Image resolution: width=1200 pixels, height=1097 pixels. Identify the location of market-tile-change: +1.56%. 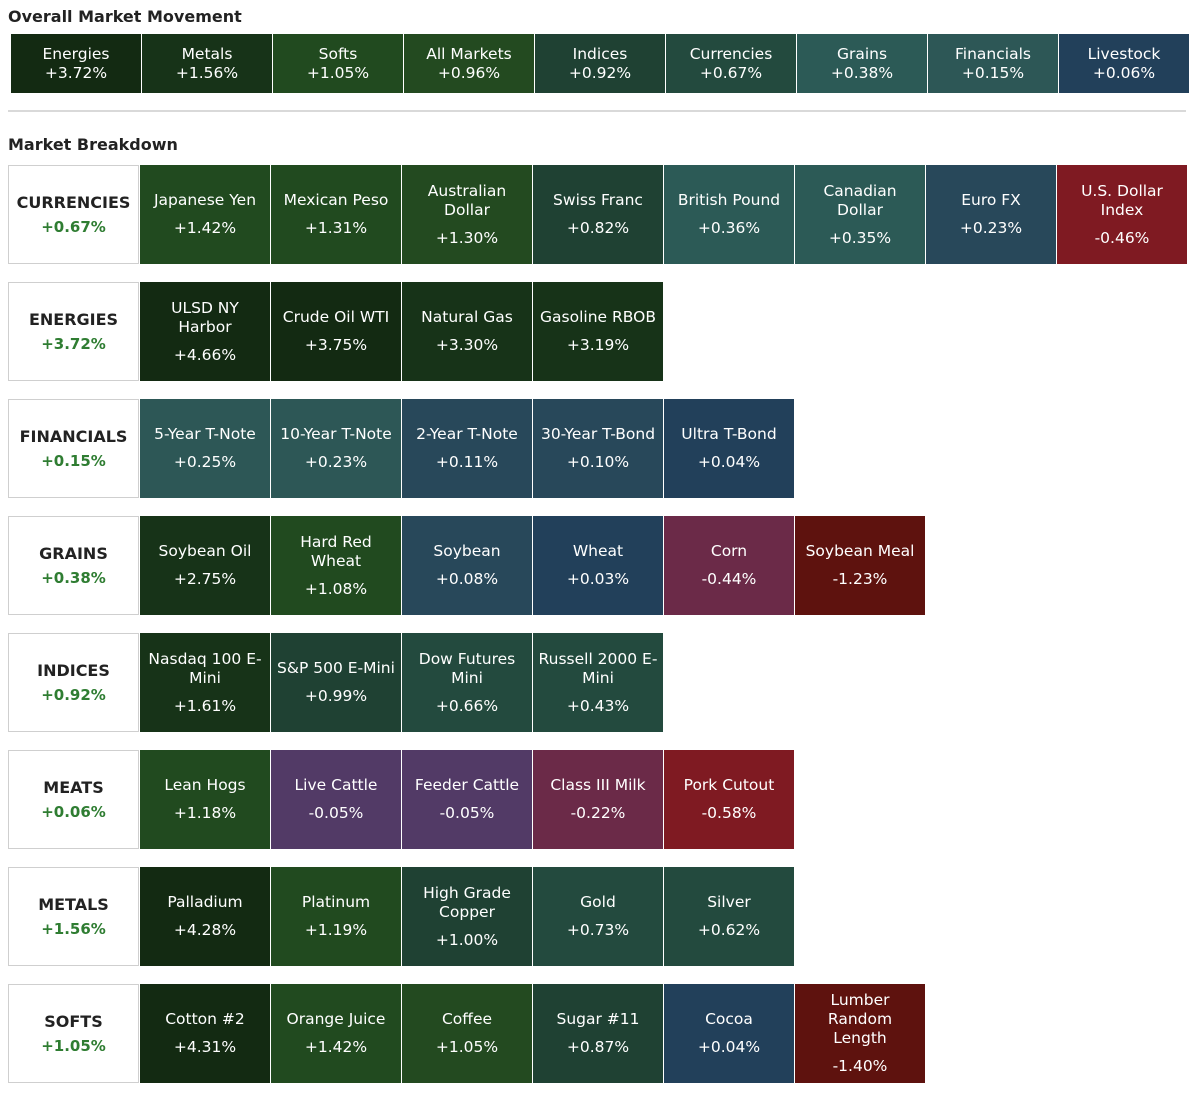
(207, 72).